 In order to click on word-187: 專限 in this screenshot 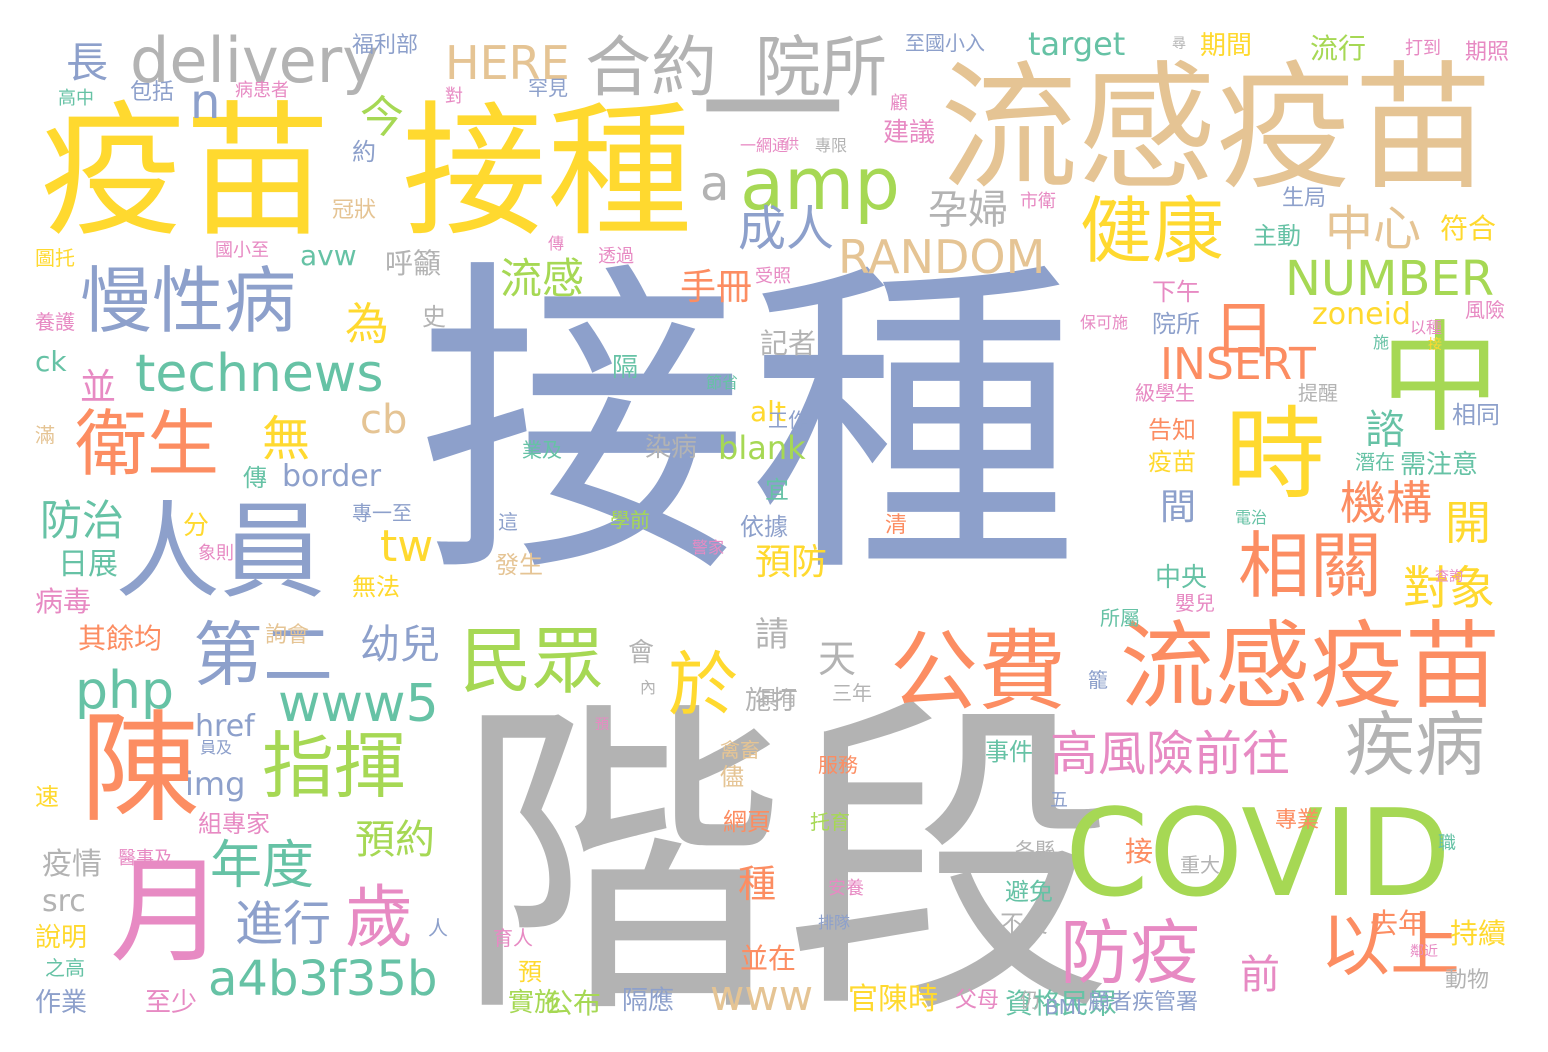, I will do `click(831, 145)`.